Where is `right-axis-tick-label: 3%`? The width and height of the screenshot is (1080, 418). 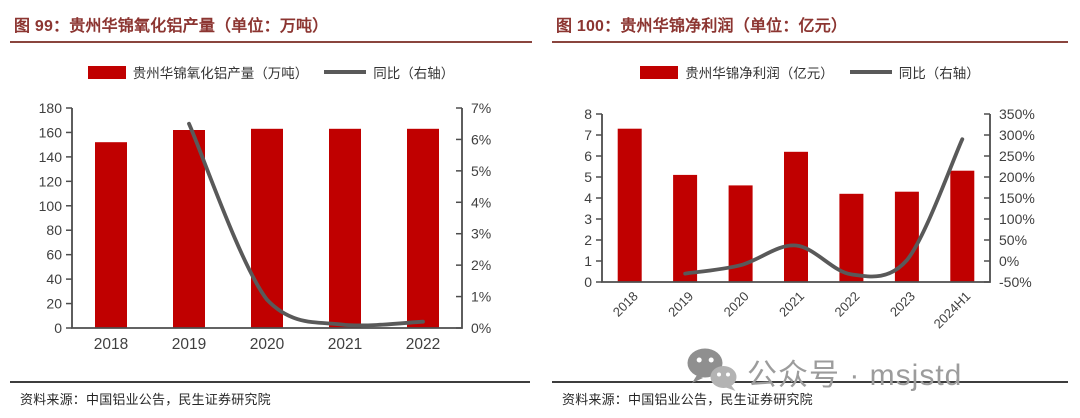 right-axis-tick-label: 3% is located at coordinates (481, 234).